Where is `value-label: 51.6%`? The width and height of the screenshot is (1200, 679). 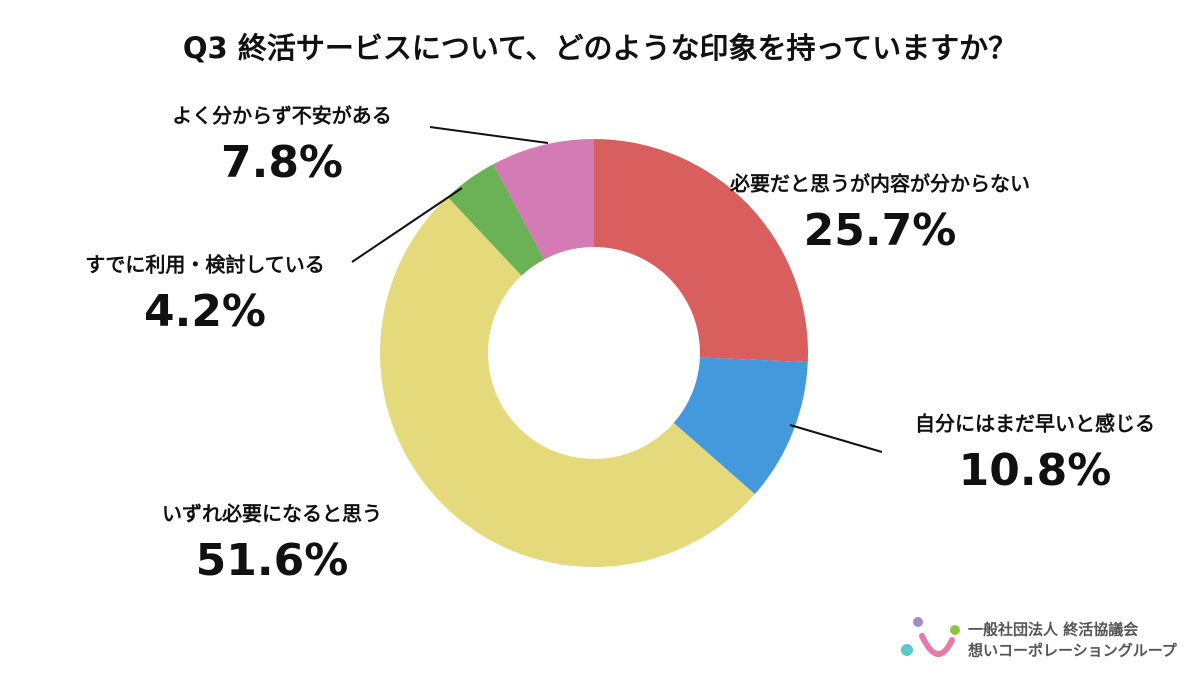 value-label: 51.6% is located at coordinates (272, 560).